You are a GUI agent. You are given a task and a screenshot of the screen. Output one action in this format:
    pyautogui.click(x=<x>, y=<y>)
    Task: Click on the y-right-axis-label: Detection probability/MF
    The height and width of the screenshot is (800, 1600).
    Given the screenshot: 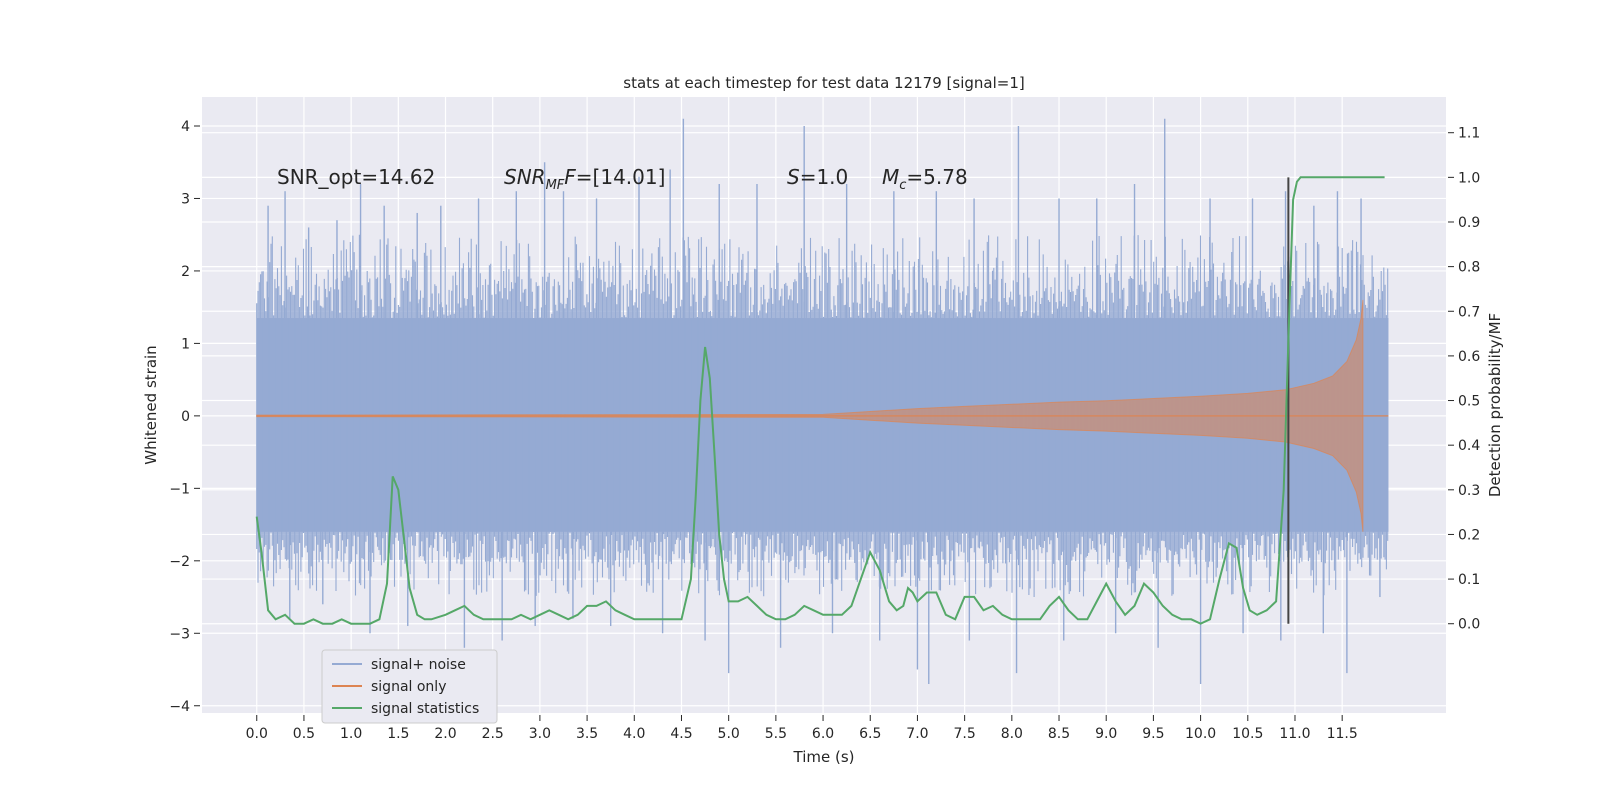 What is the action you would take?
    pyautogui.click(x=1495, y=405)
    